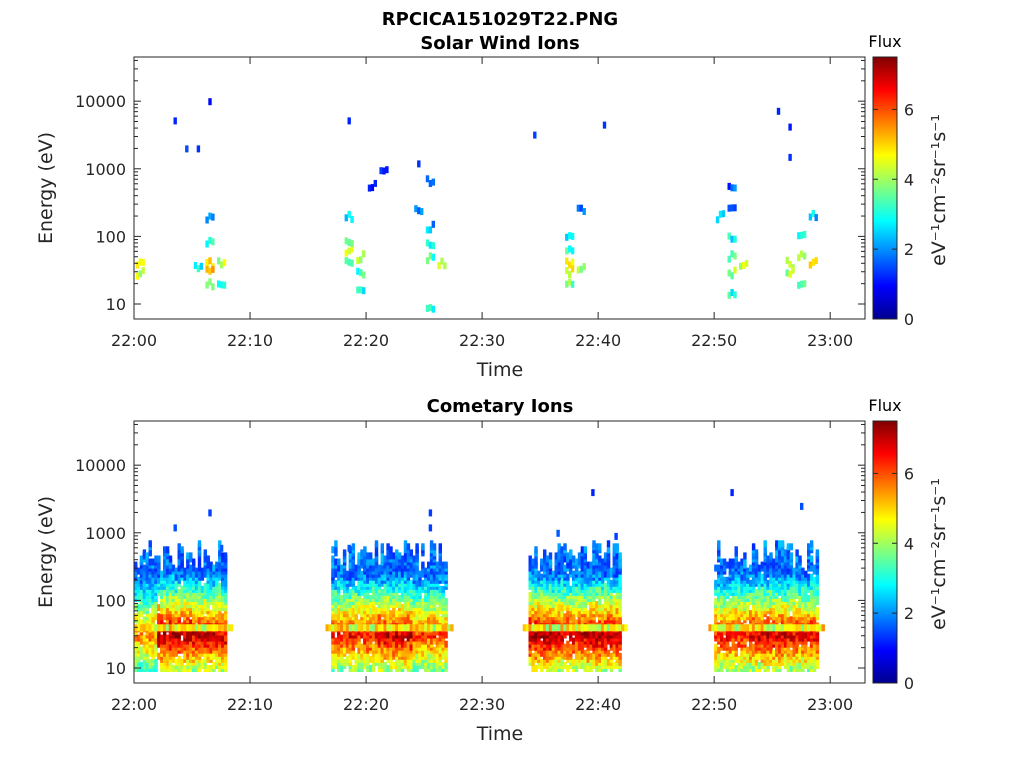 This screenshot has width=1024, height=768. Describe the element at coordinates (105, 533) in the screenshot. I see `y-tick-label: 1000` at that location.